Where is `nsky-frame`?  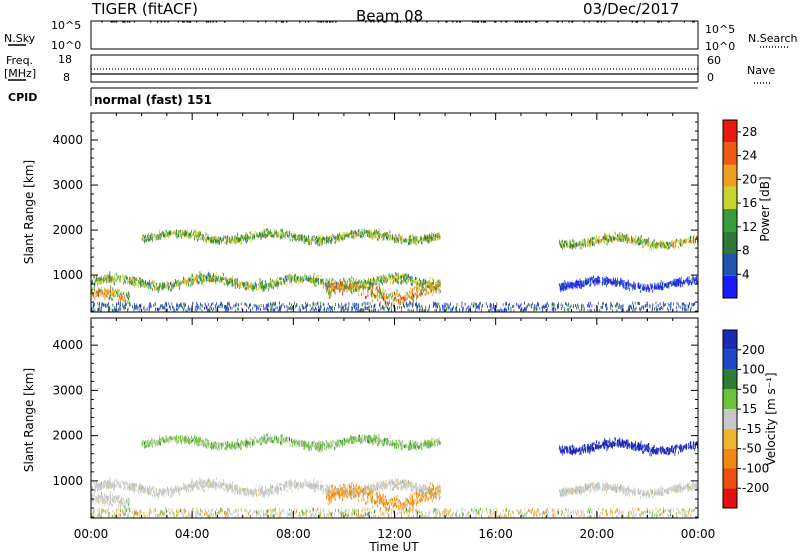 nsky-frame is located at coordinates (394, 35).